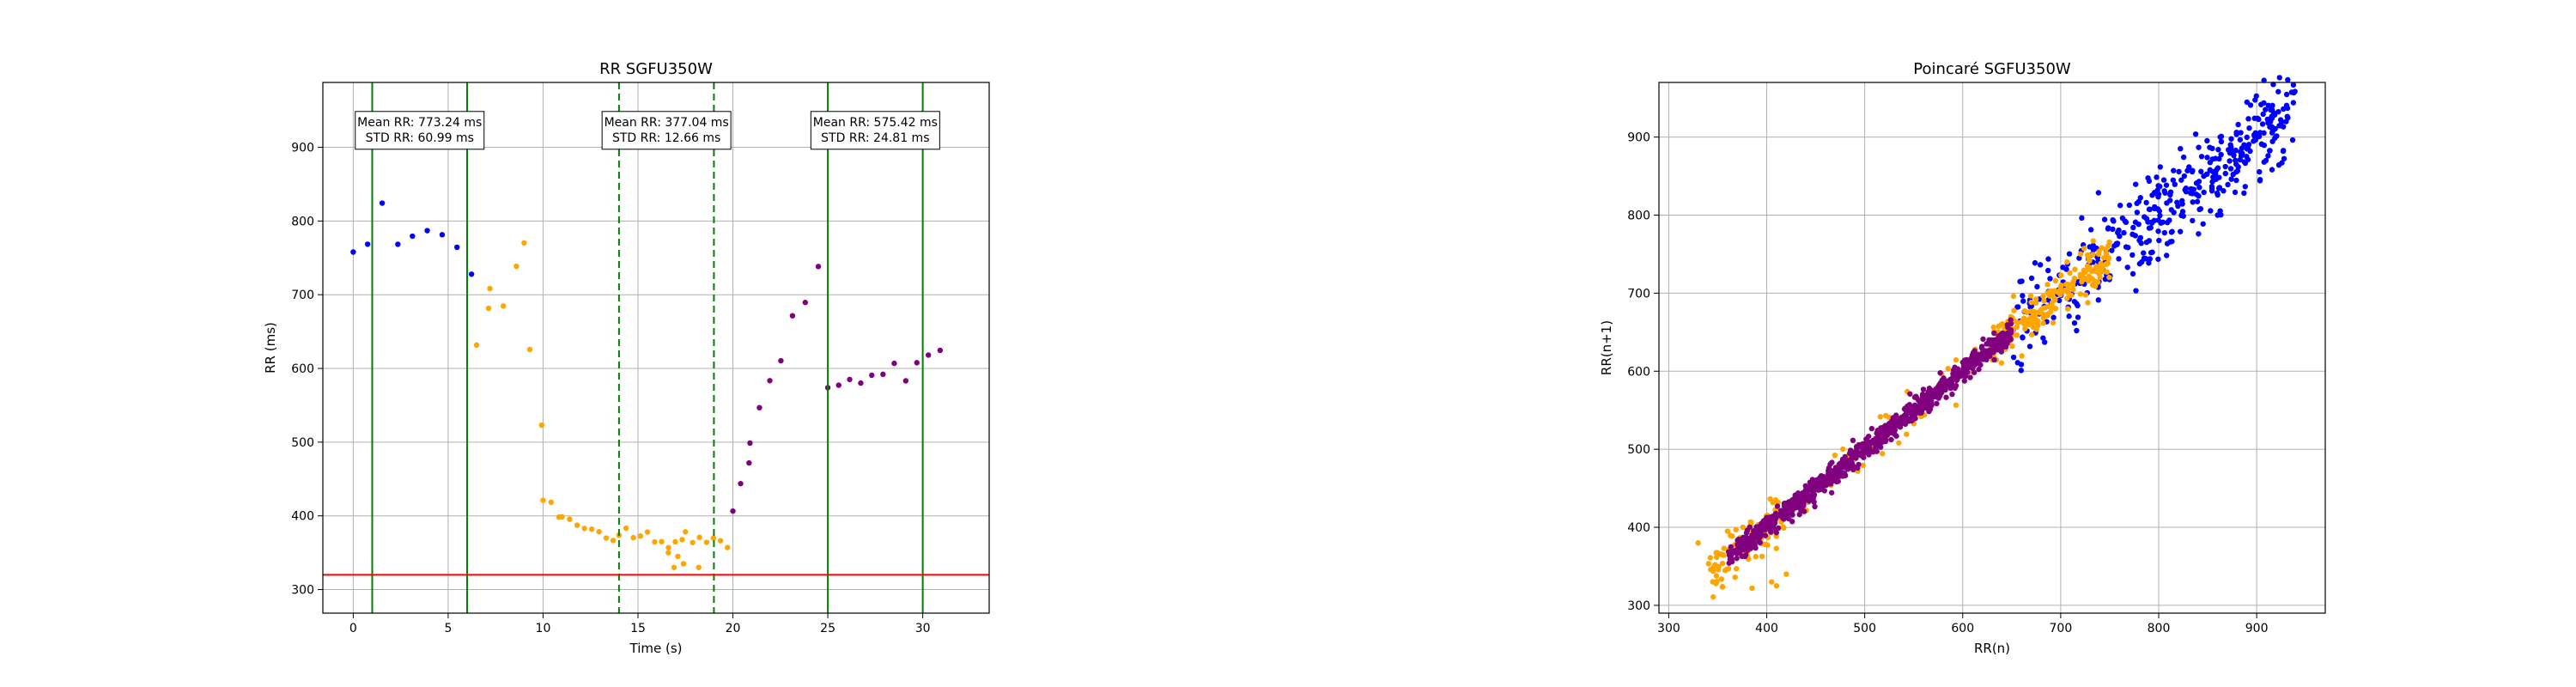 This screenshot has height=687, width=2576. I want to click on stats-annotation-text: STD RR: 12.66 ms, so click(666, 138).